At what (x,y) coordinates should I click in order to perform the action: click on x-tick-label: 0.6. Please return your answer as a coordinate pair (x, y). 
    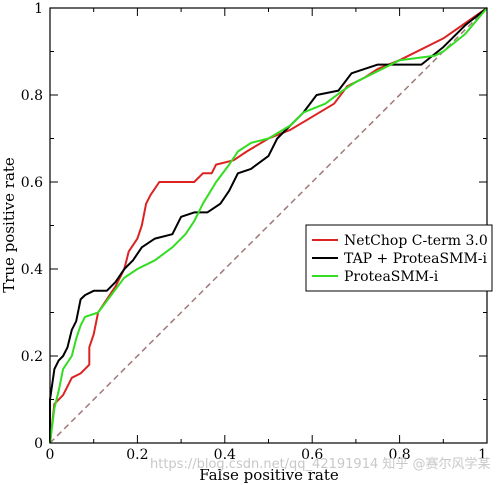
    Looking at the image, I should click on (312, 455).